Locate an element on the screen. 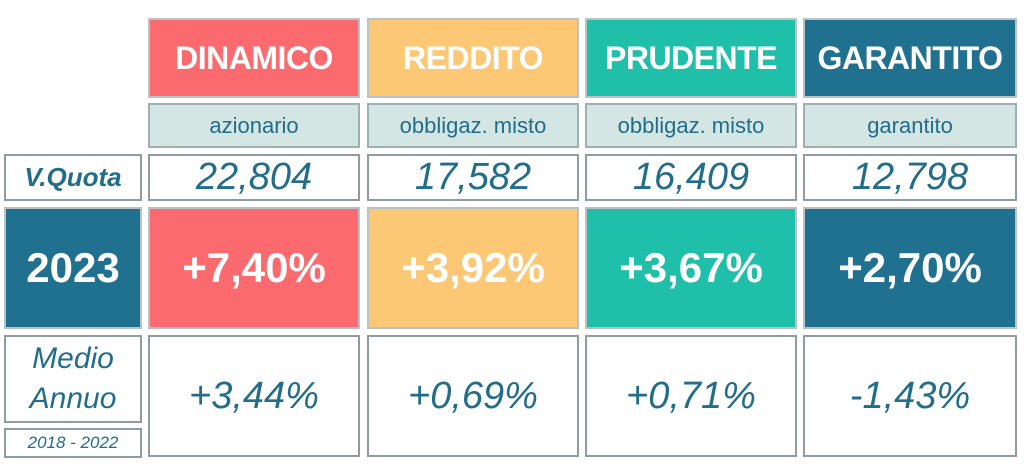 This screenshot has width=1024, height=466. type-garantito: garantito is located at coordinates (910, 125).